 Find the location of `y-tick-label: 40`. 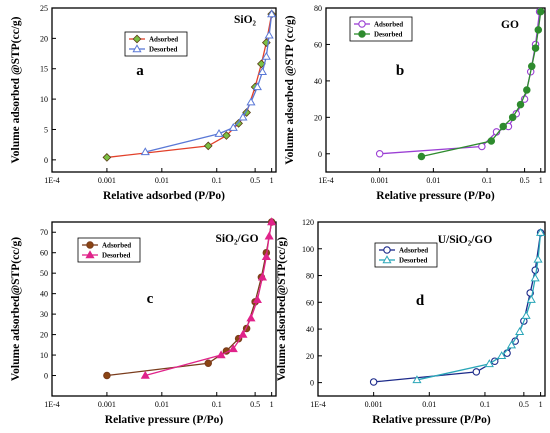

y-tick-label: 40 is located at coordinates (318, 81).